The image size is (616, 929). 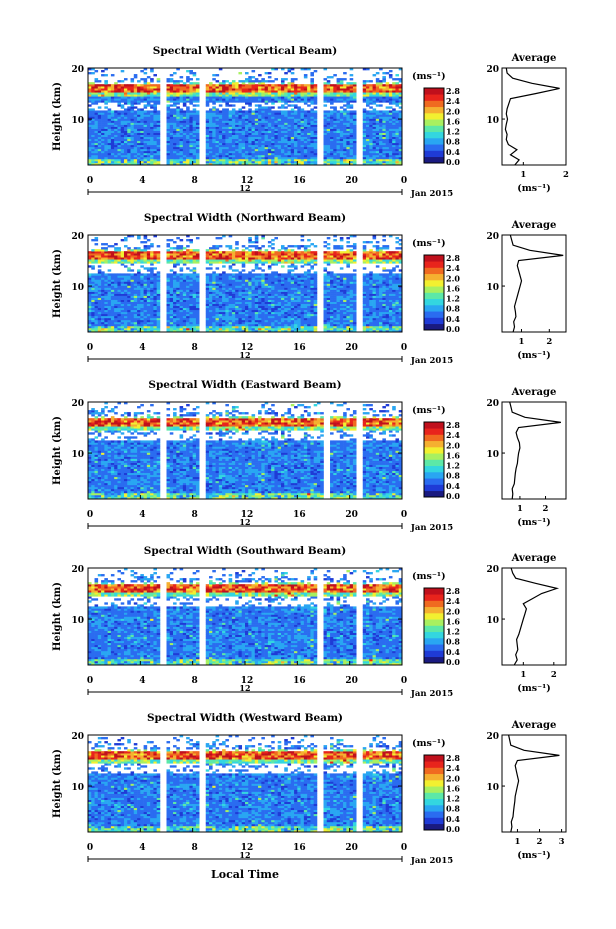 What do you see at coordinates (453, 152) in the screenshot?
I see `colorbar-tick-label: 0.4` at bounding box center [453, 152].